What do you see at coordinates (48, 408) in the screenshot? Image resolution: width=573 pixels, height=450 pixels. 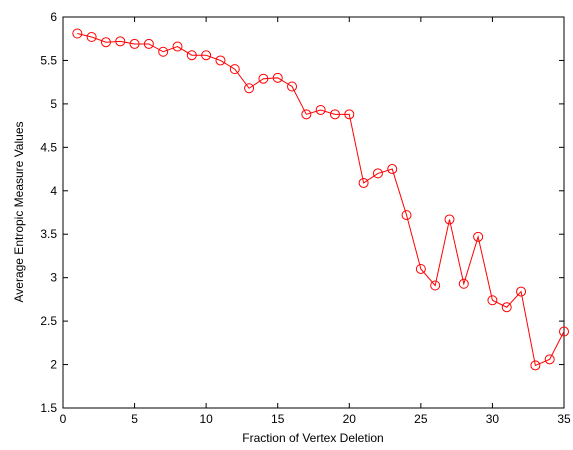 I see `y-tick-label: 1.5` at bounding box center [48, 408].